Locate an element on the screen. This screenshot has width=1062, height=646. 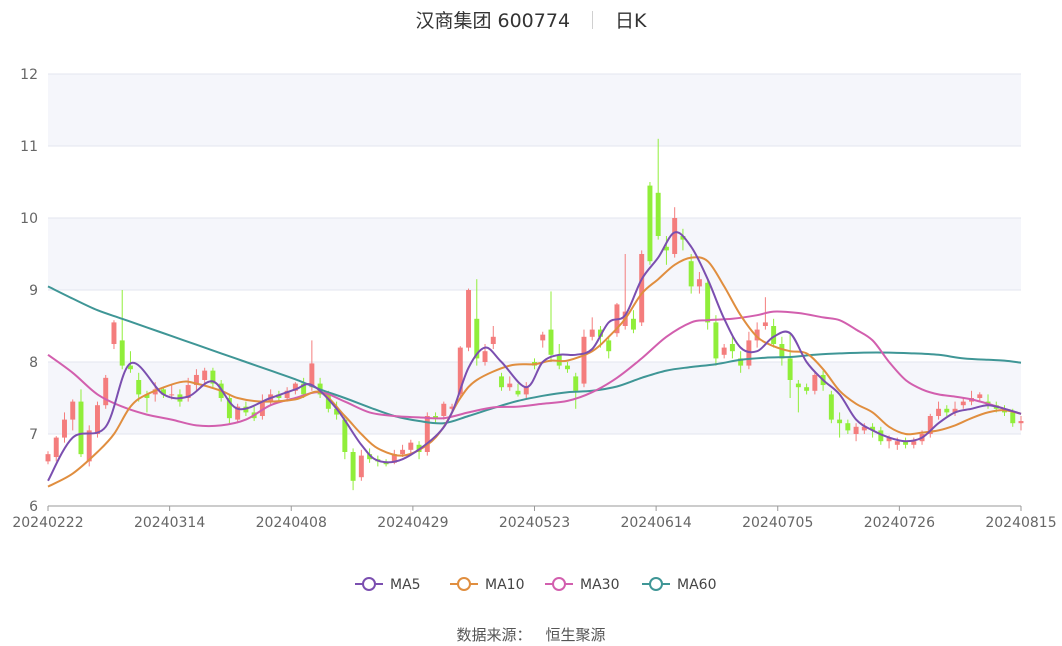
source-provider: 恒生聚源 is located at coordinates (575, 635).